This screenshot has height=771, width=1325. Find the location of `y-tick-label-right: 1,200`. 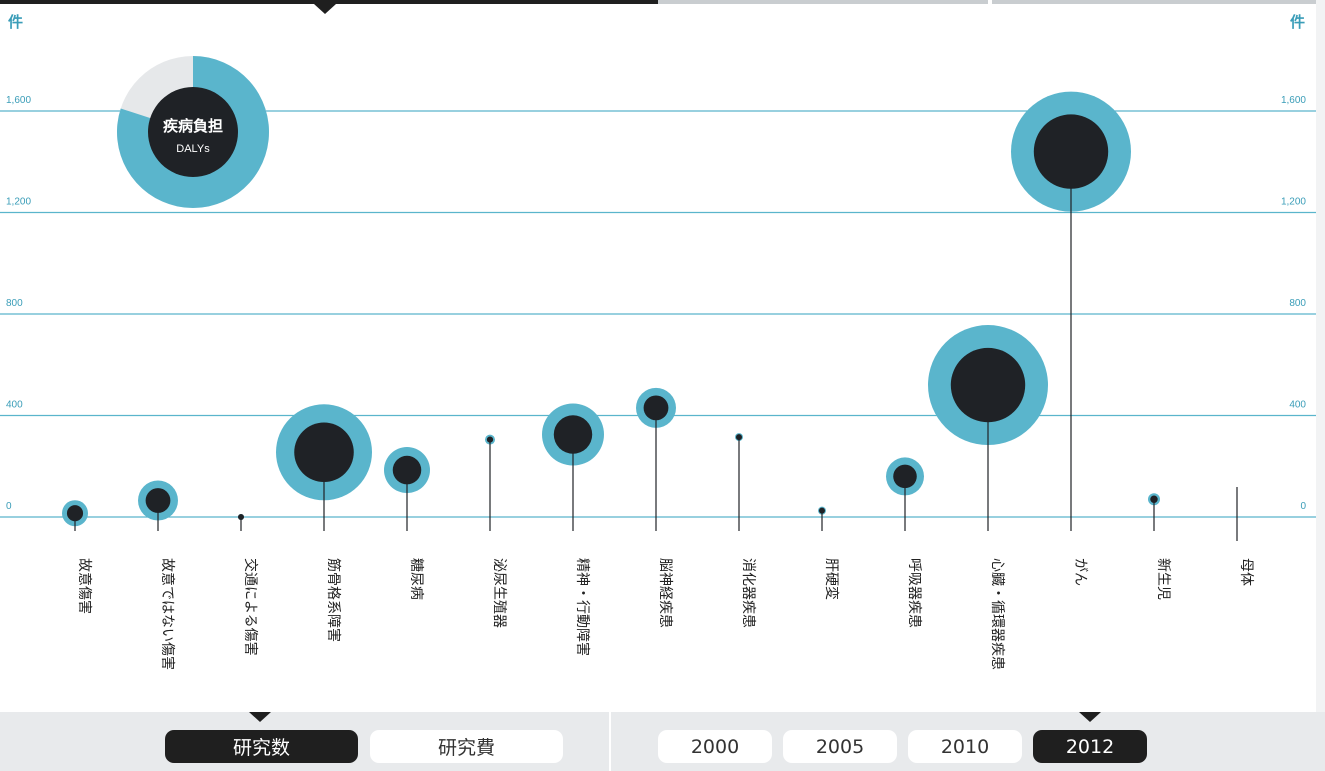

y-tick-label-right: 1,200 is located at coordinates (1293, 202).